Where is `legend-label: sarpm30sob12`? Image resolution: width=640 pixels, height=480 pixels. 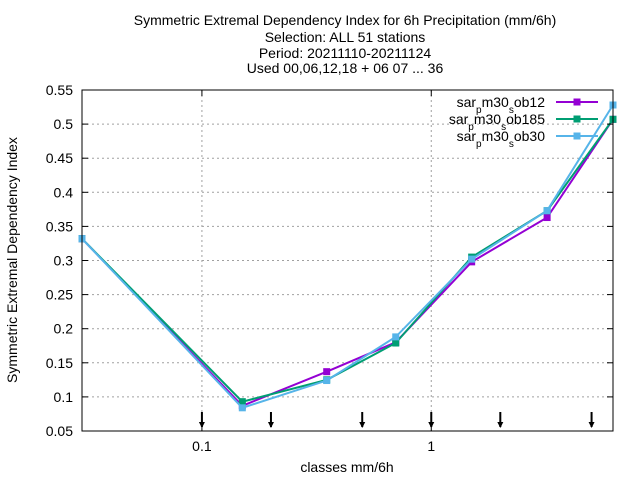 legend-label: sarpm30sob12 is located at coordinates (501, 105).